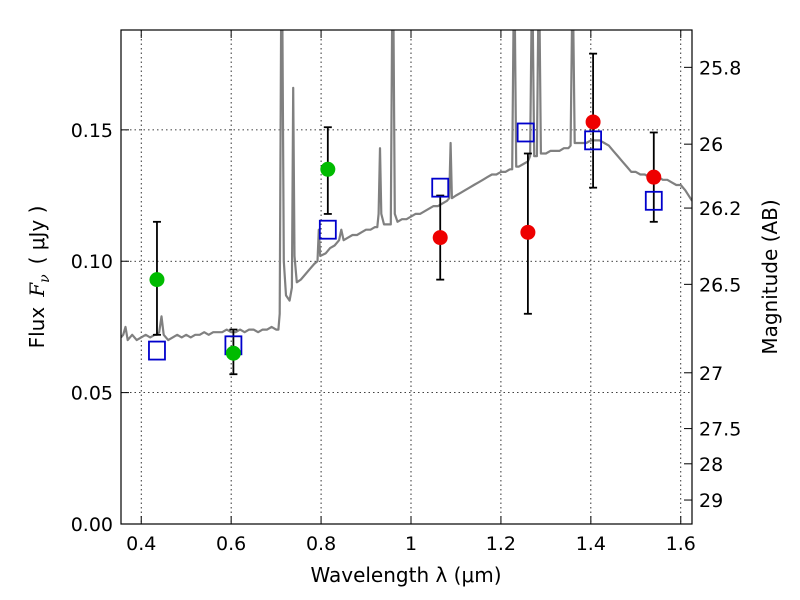 Image resolution: width=800 pixels, height=600 pixels. What do you see at coordinates (231, 544) in the screenshot?
I see `x-tick-label: 0.6` at bounding box center [231, 544].